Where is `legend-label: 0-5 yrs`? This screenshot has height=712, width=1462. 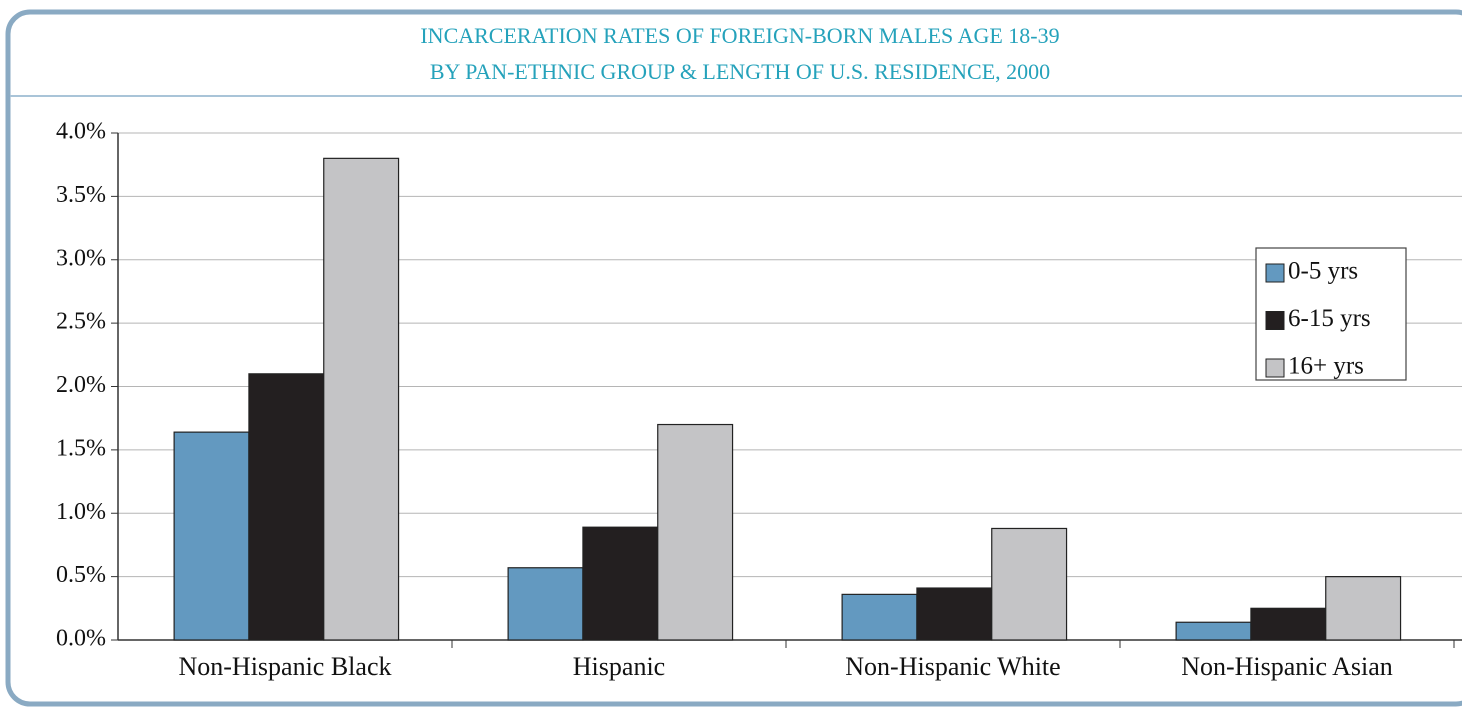
legend-label: 0-5 yrs is located at coordinates (1323, 271).